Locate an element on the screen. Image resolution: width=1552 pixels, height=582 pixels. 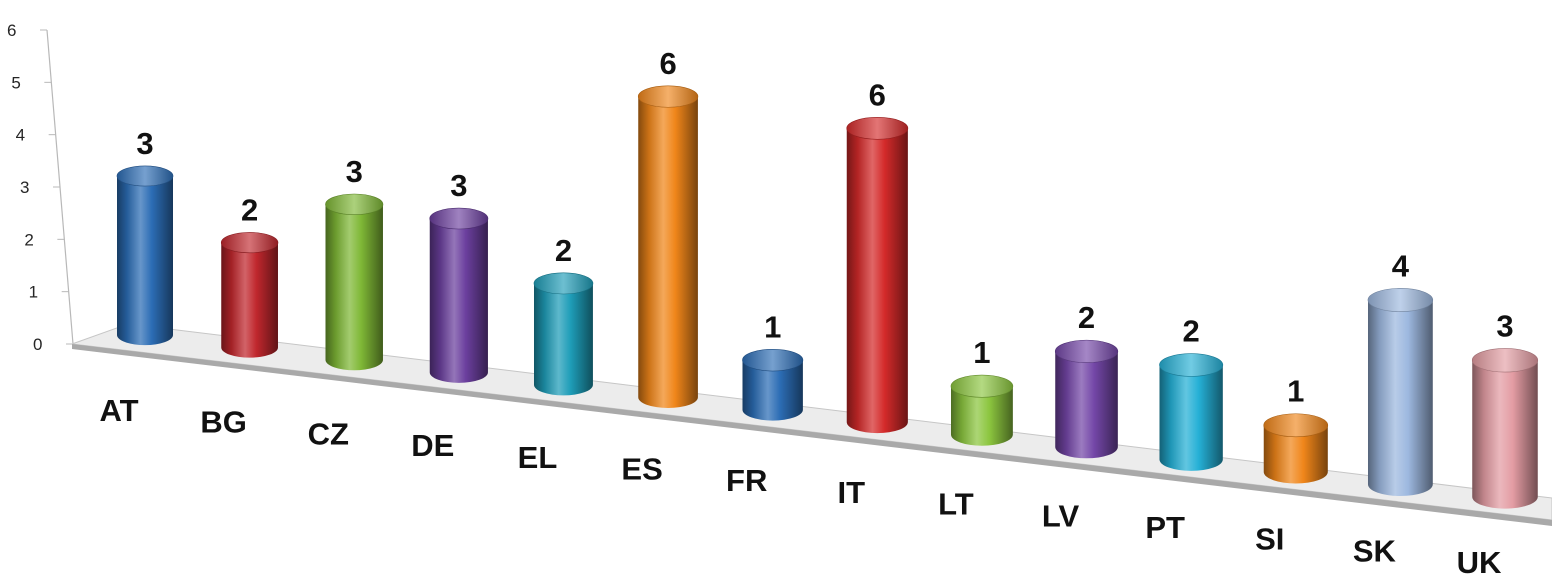
bar-sk is located at coordinates (1400, 392).